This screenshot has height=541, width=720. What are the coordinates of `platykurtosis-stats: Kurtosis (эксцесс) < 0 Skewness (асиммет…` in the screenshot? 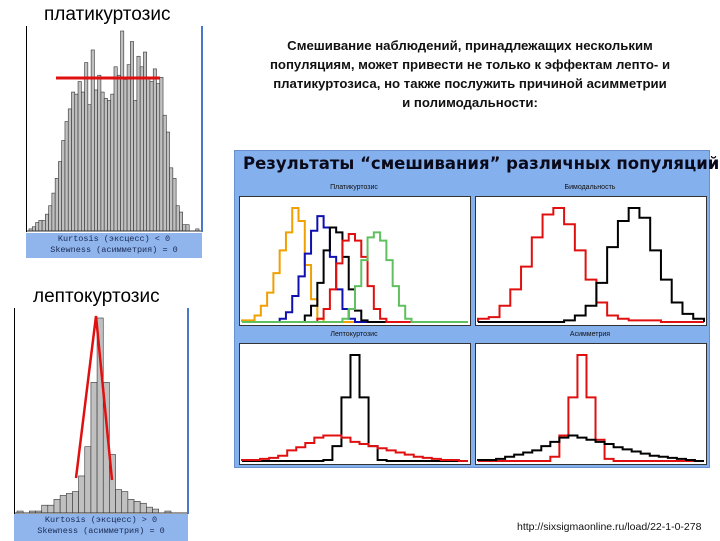 It's located at (114, 245).